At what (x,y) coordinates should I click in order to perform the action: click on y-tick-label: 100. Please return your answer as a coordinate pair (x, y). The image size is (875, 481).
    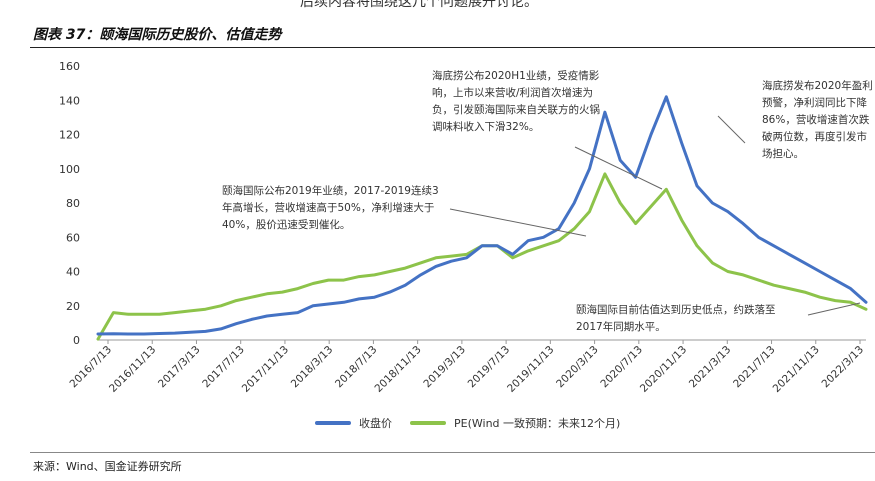
    Looking at the image, I should click on (69, 169).